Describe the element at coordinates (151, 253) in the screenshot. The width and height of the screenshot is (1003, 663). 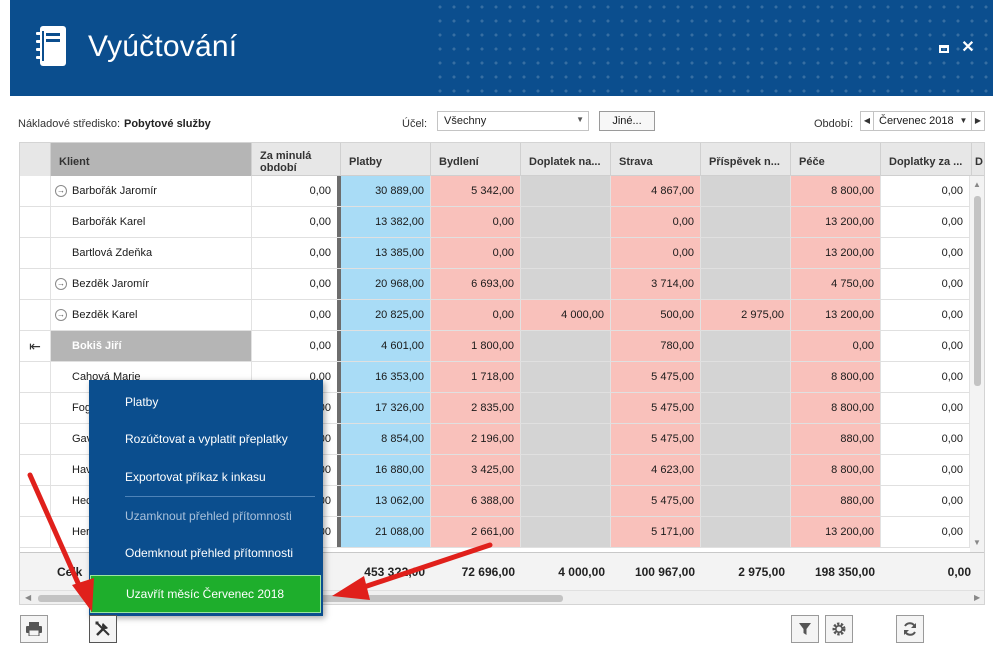
I see `client-name-cell: Bartlová Zdeňka` at that location.